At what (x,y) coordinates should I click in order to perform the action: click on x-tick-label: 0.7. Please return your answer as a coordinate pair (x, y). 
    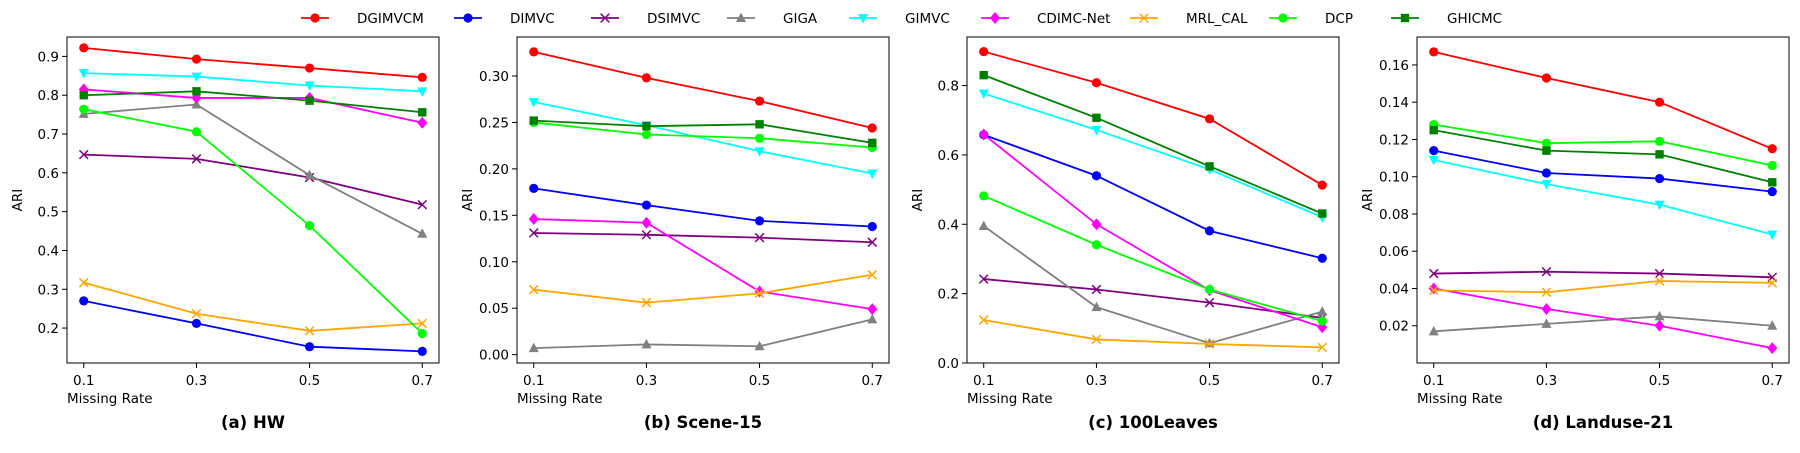
    Looking at the image, I should click on (422, 381).